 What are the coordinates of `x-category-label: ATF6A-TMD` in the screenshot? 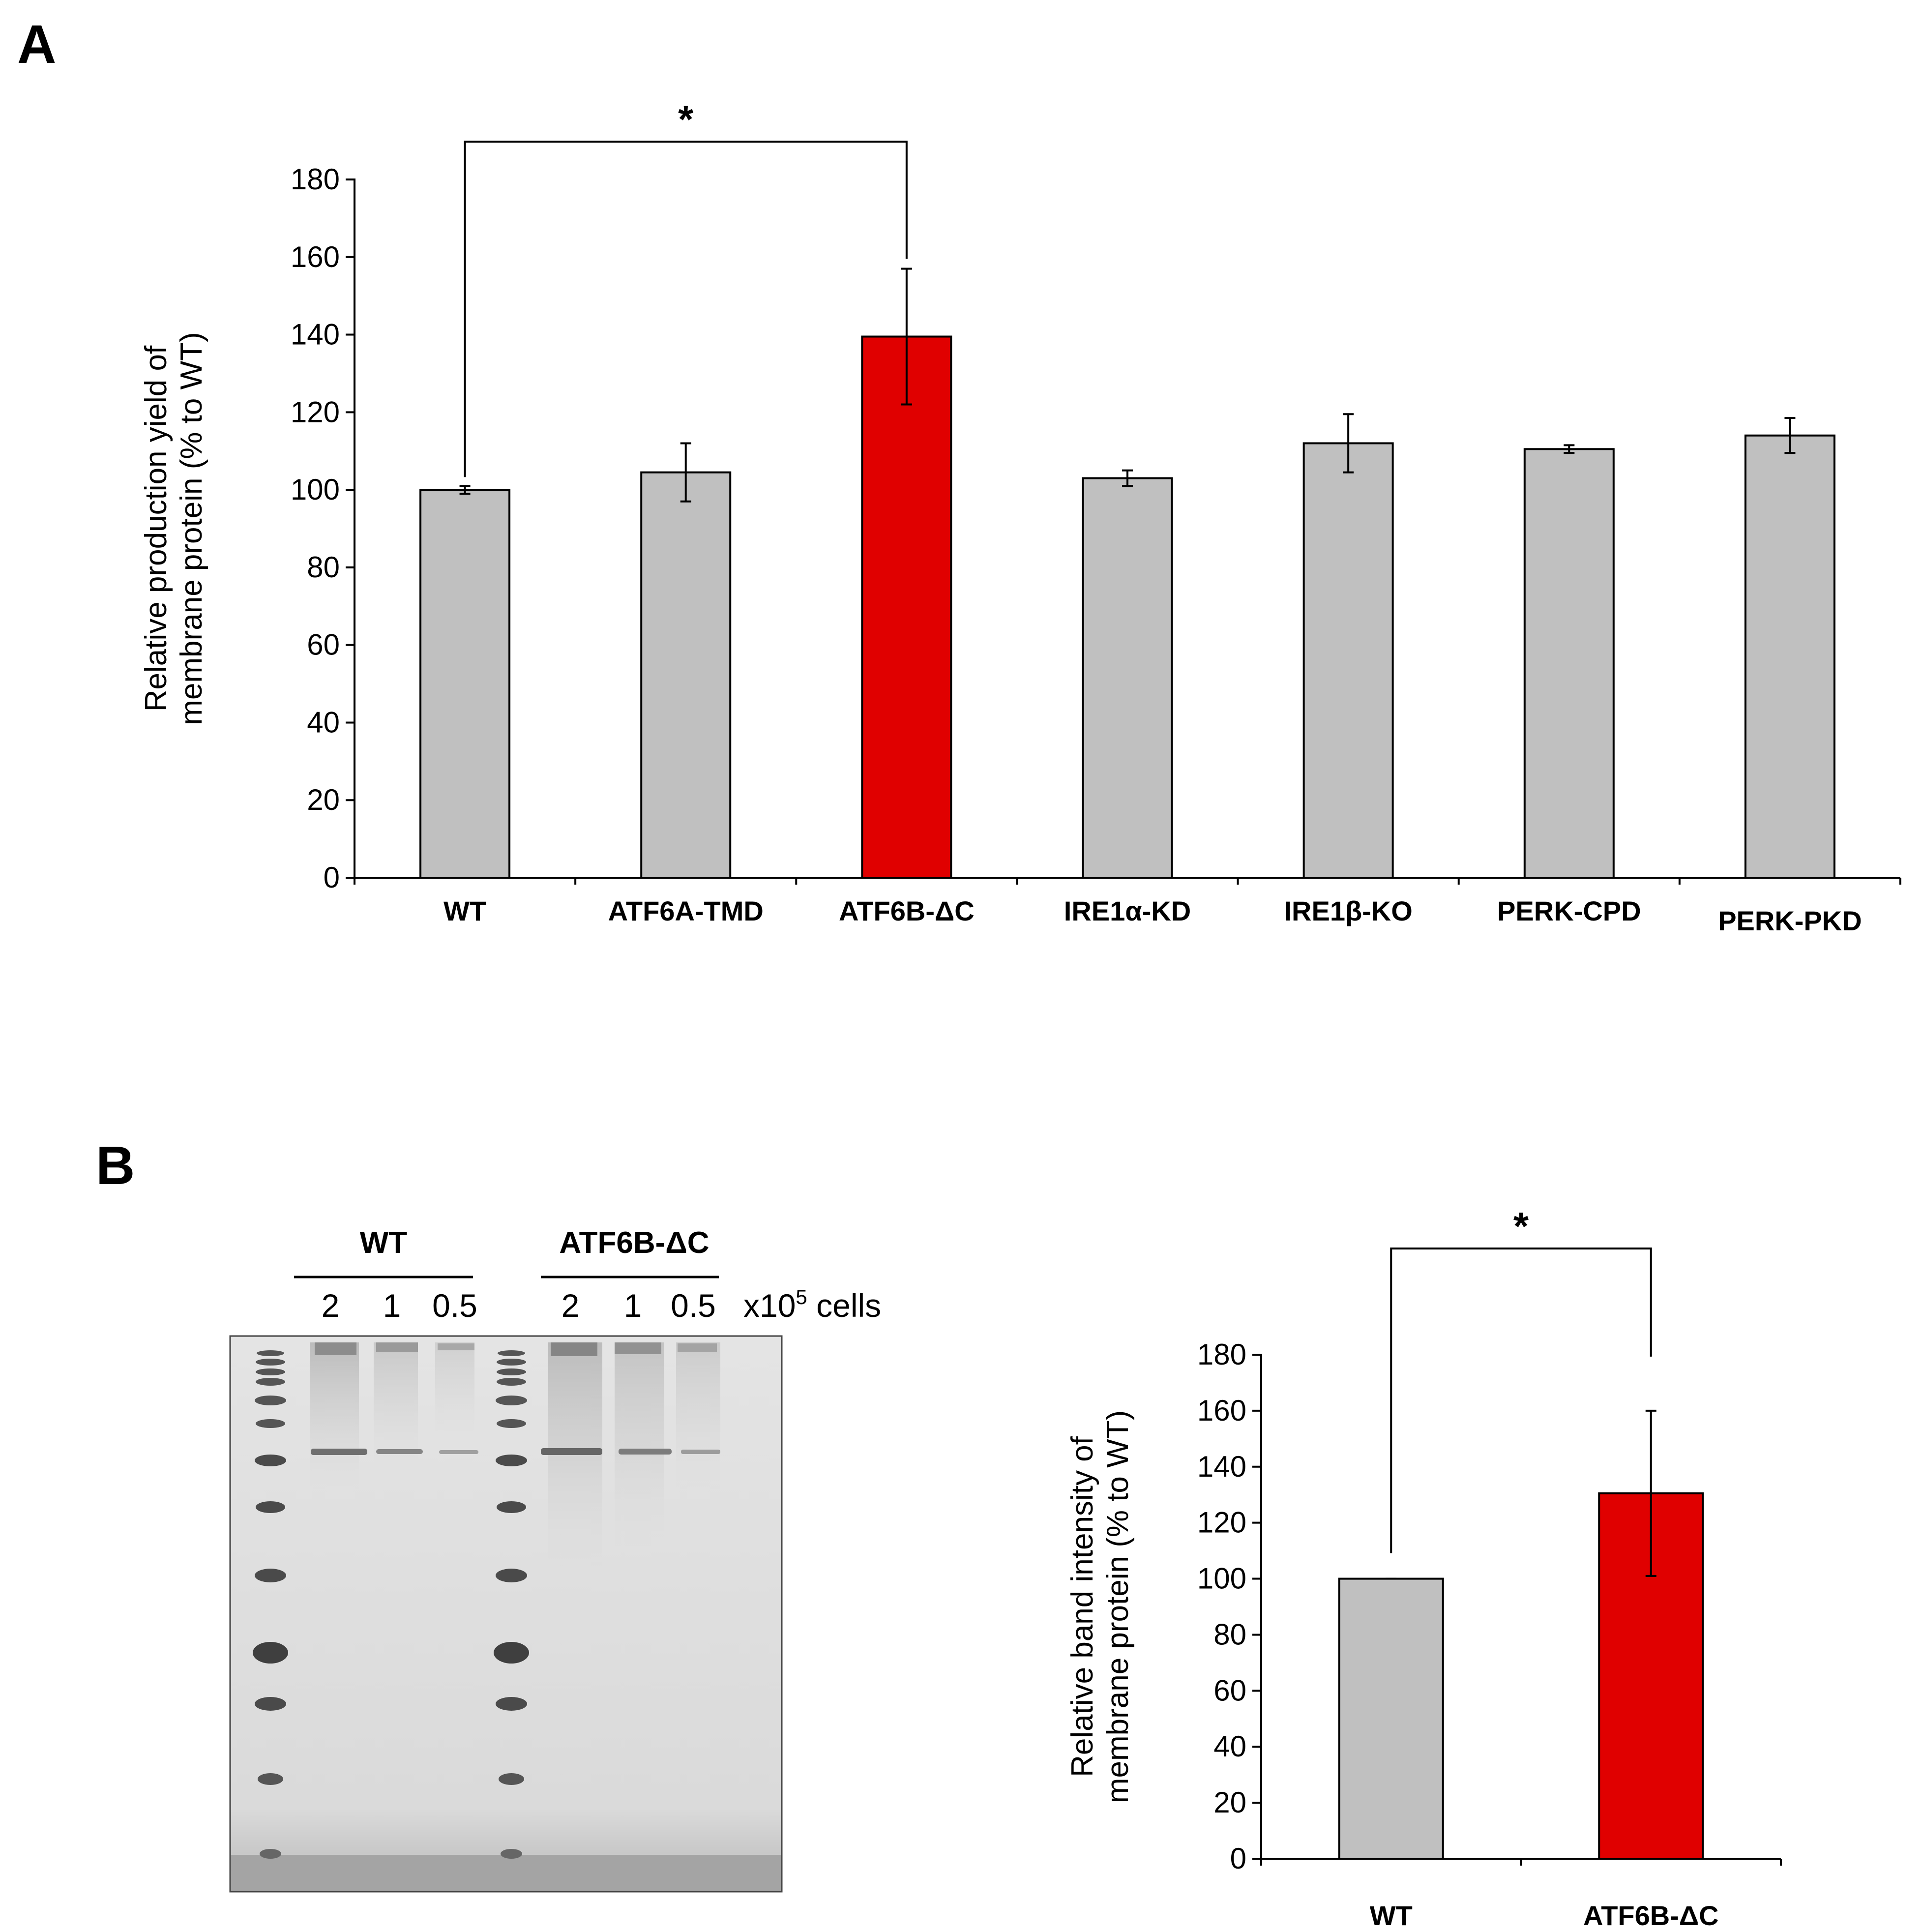 It's located at (686, 910).